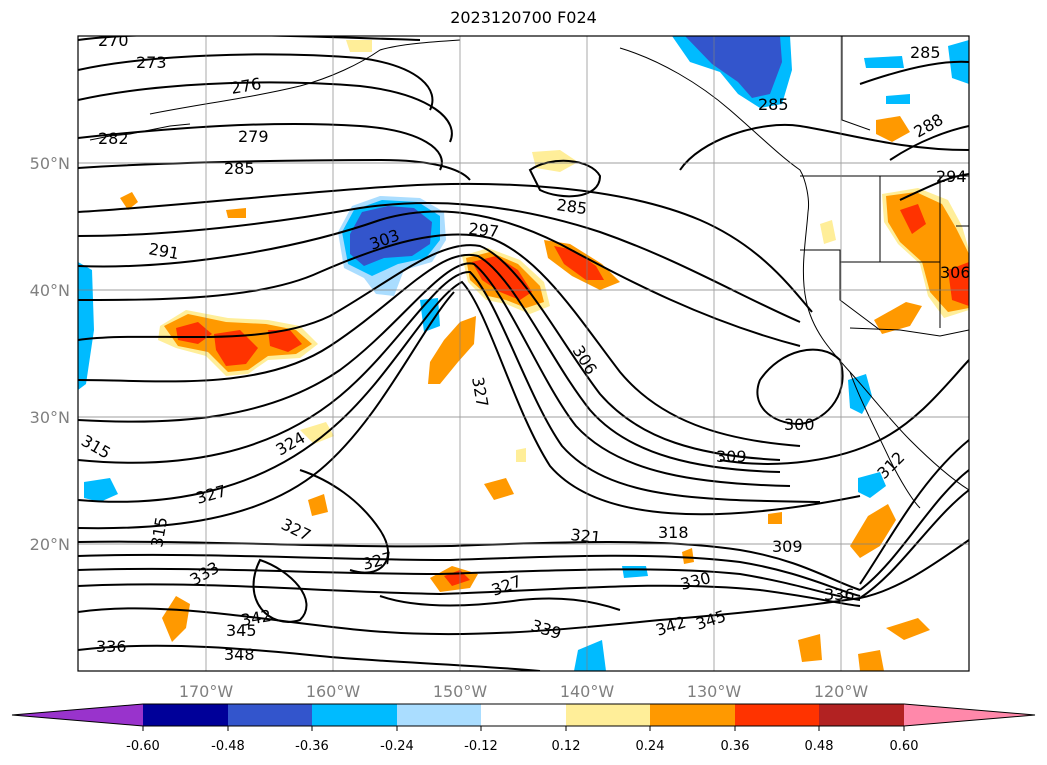 Image resolution: width=1047 pixels, height=765 pixels. What do you see at coordinates (206, 691) in the screenshot?
I see `lon-label: 170°W` at bounding box center [206, 691].